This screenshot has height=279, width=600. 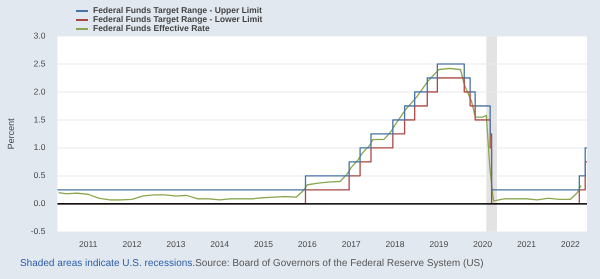 What do you see at coordinates (108, 263) in the screenshot?
I see `text: Shaded areas indicate U.S. recessions.` at bounding box center [108, 263].